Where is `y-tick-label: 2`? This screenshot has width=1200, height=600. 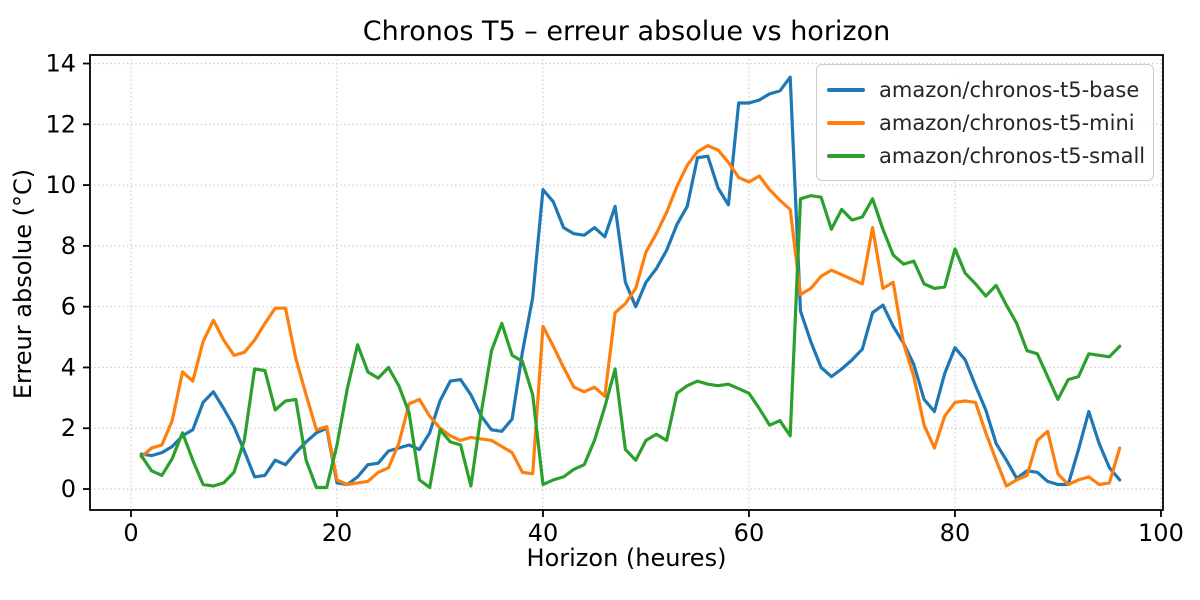
y-tick-label: 2 is located at coordinates (68, 428).